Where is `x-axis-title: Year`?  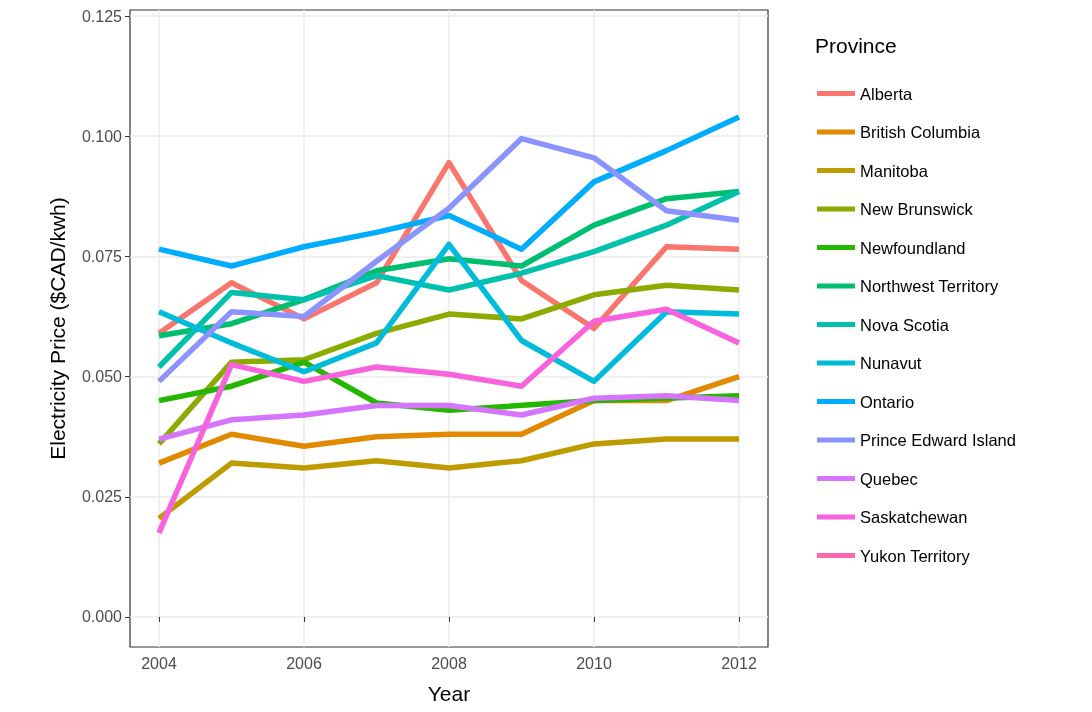
x-axis-title: Year is located at coordinates (449, 693).